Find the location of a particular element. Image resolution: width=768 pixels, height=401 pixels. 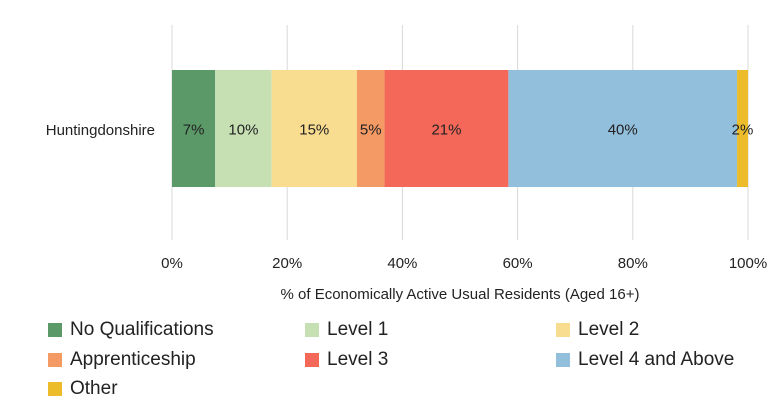

category-label: Huntingdonshire is located at coordinates (100, 130).